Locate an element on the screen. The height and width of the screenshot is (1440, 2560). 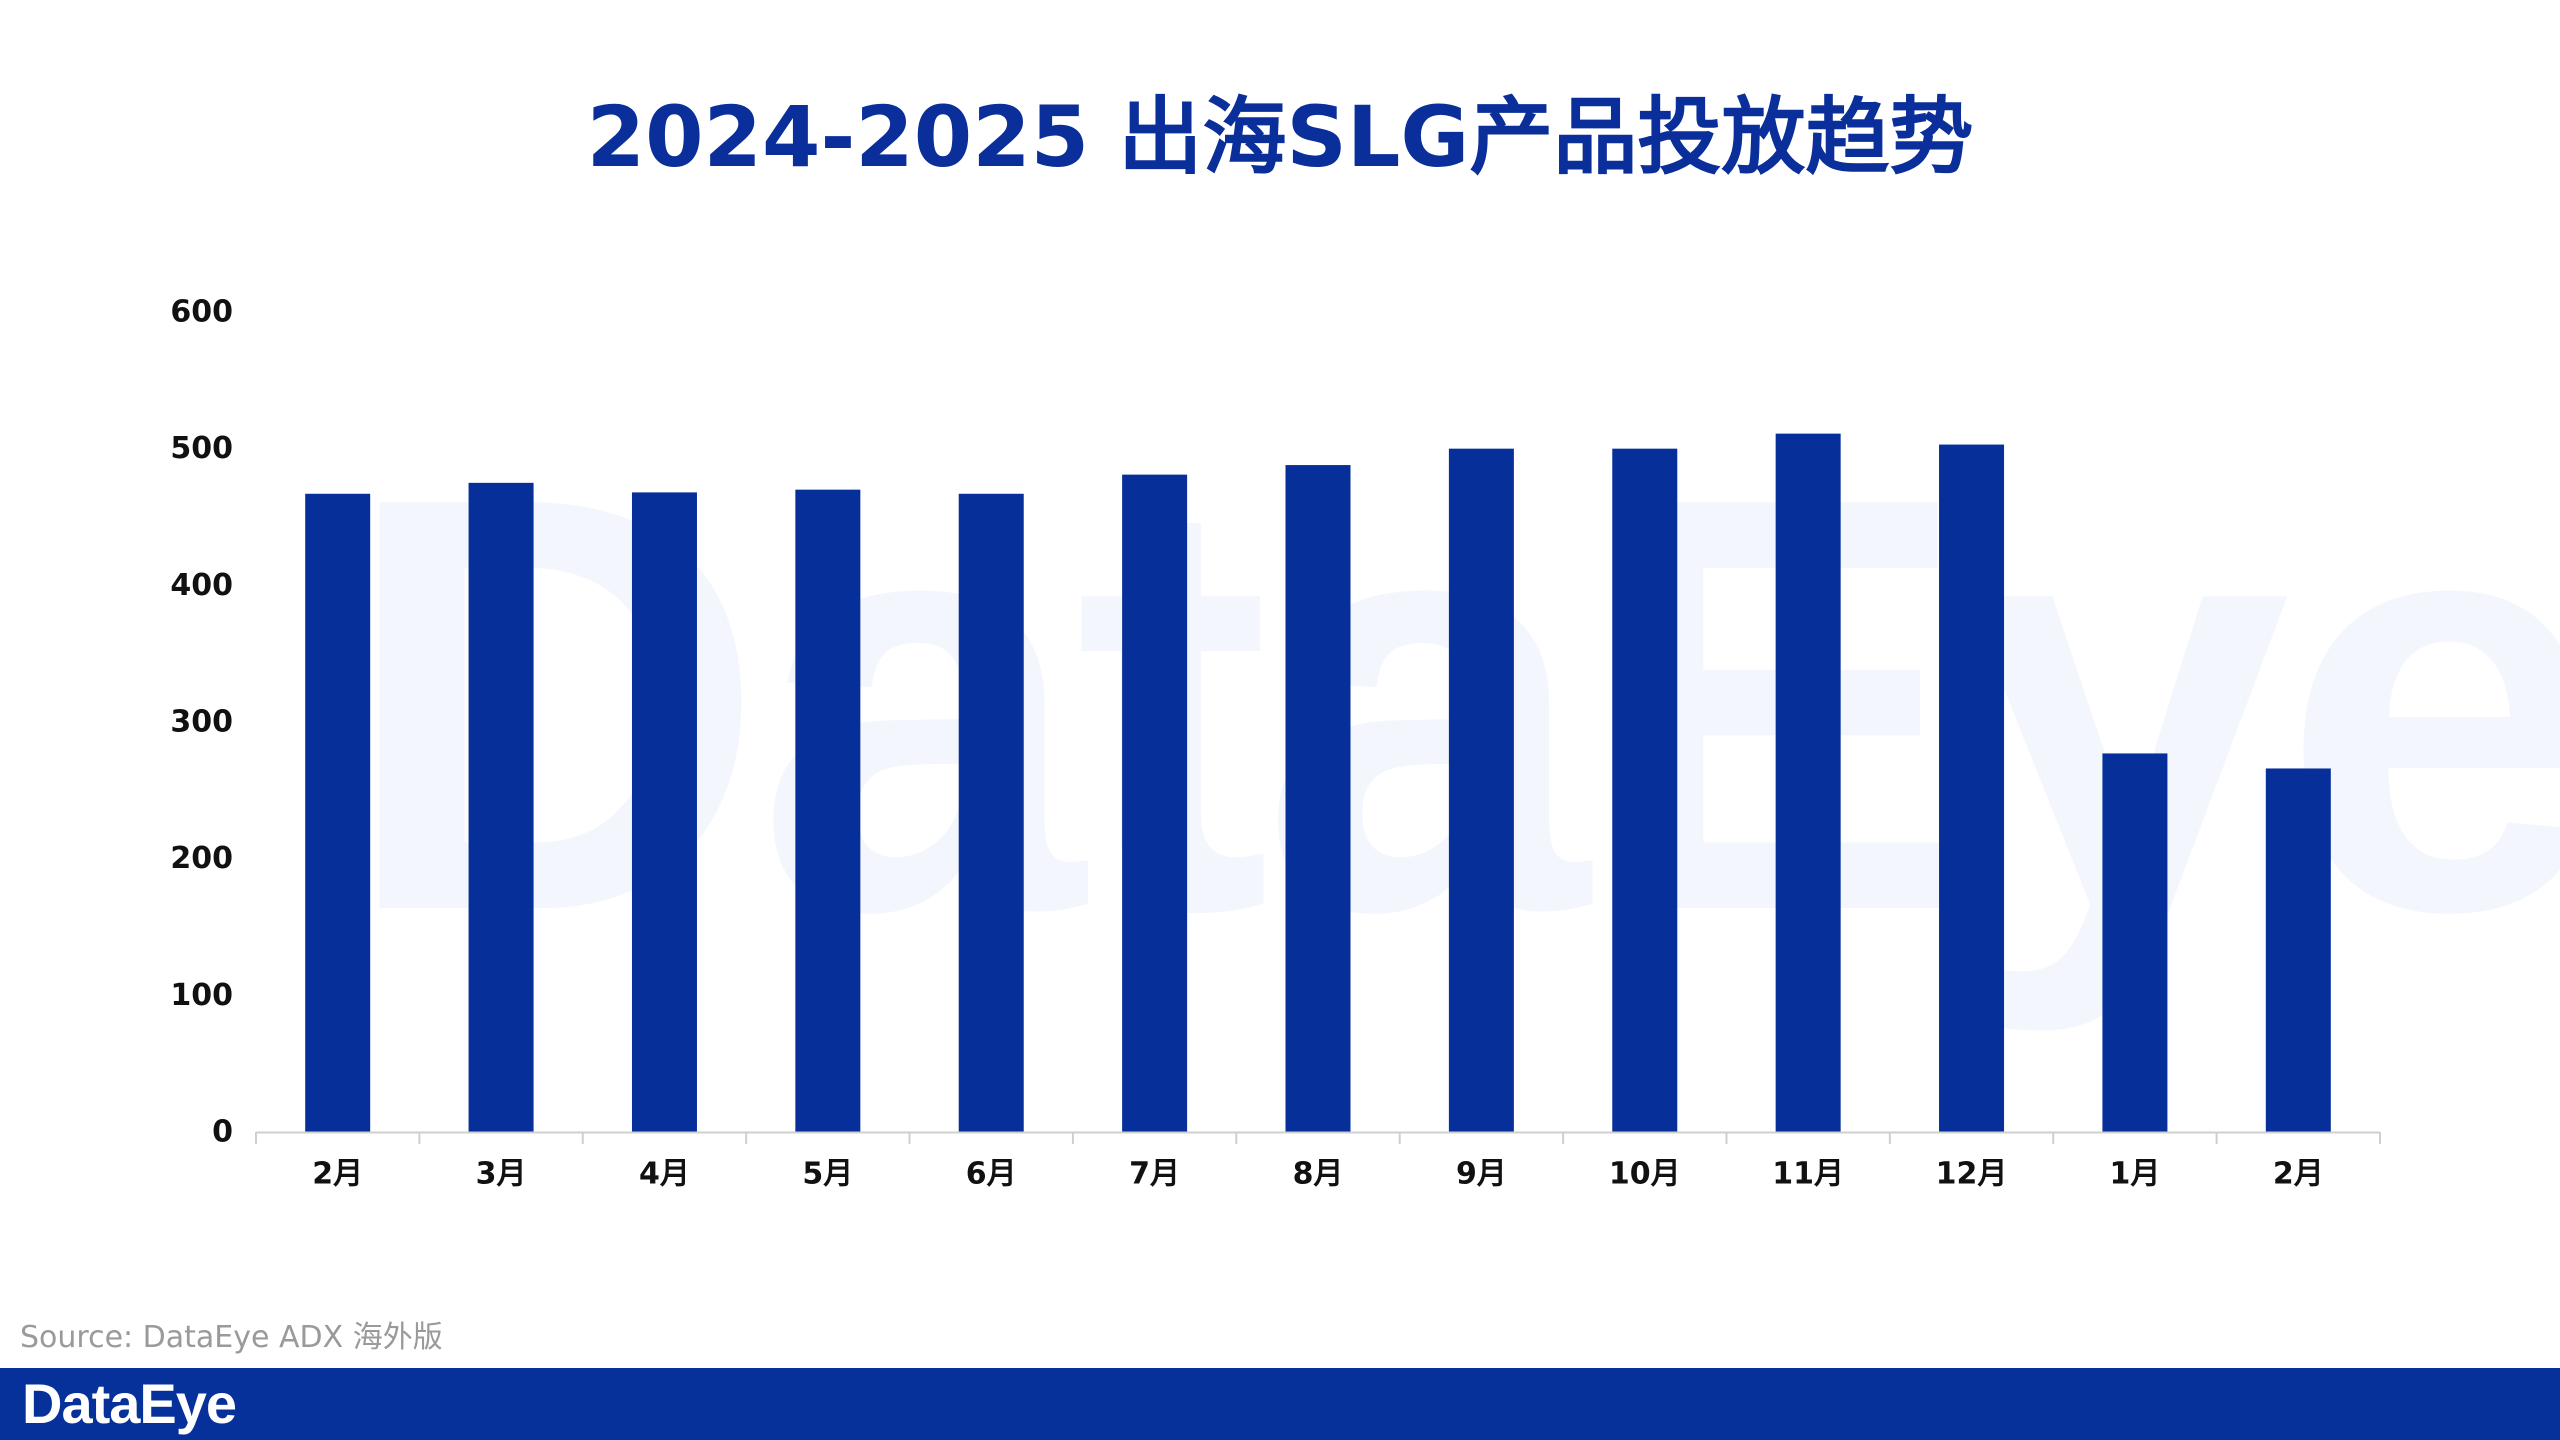
footer-bar: DataEye is located at coordinates (1280, 1404).